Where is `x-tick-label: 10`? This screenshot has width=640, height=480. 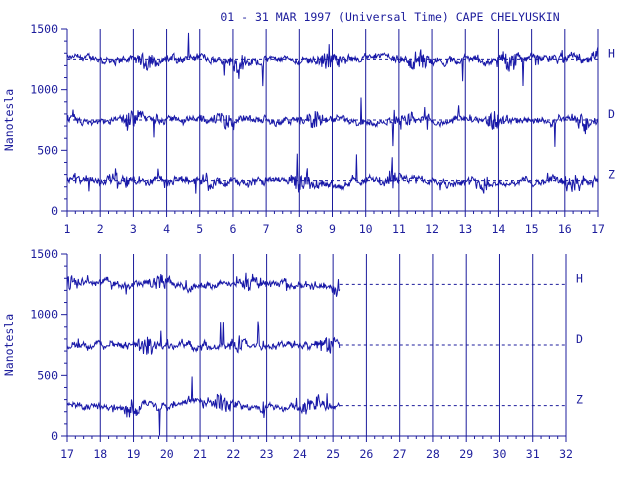 x-tick-label: 10 is located at coordinates (366, 229).